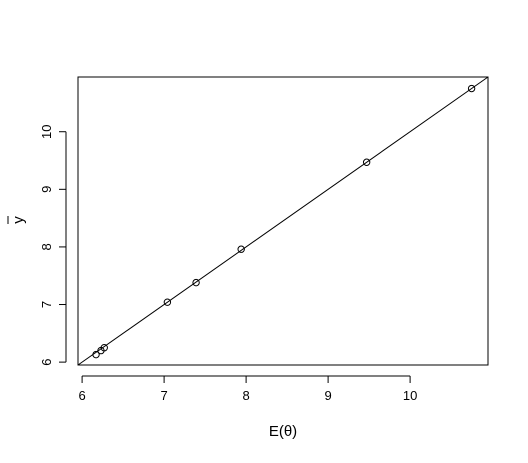  Describe the element at coordinates (245, 395) in the screenshot. I see `x-tick-label: 8` at that location.